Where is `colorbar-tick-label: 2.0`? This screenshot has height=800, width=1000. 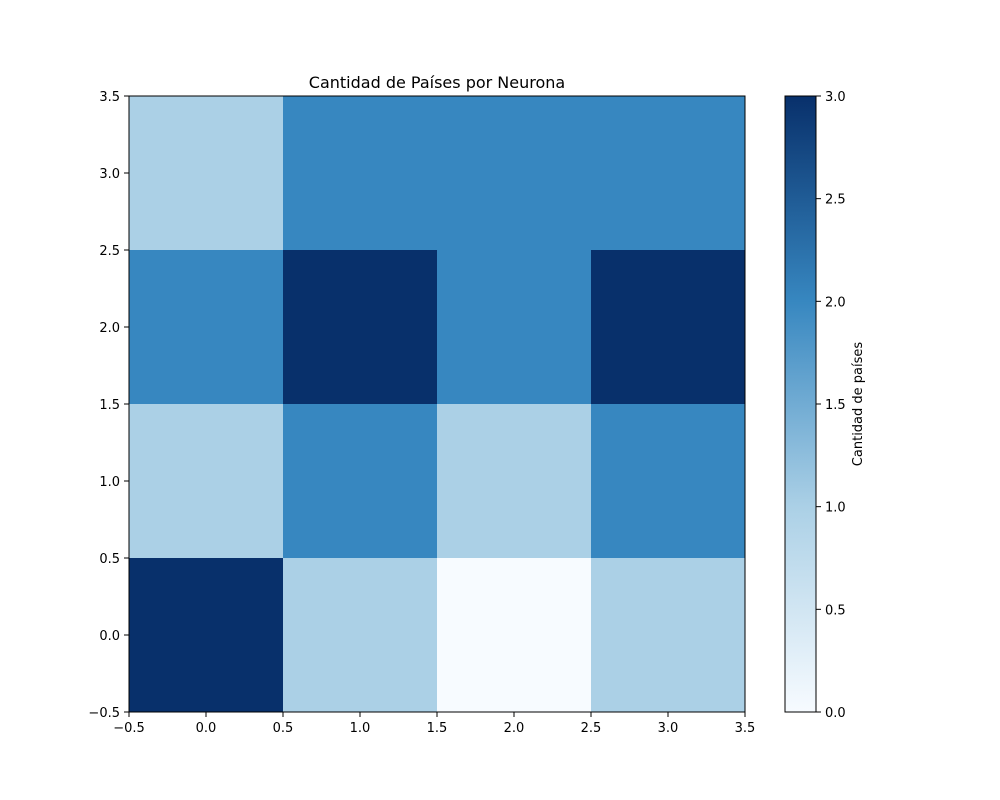
colorbar-tick-label: 2.0 is located at coordinates (835, 302).